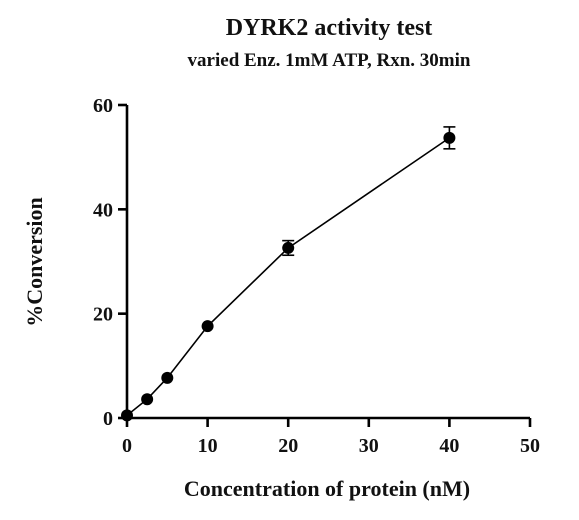 This screenshot has height=520, width=579. Describe the element at coordinates (127, 446) in the screenshot. I see `x-tick-label: 0` at that location.